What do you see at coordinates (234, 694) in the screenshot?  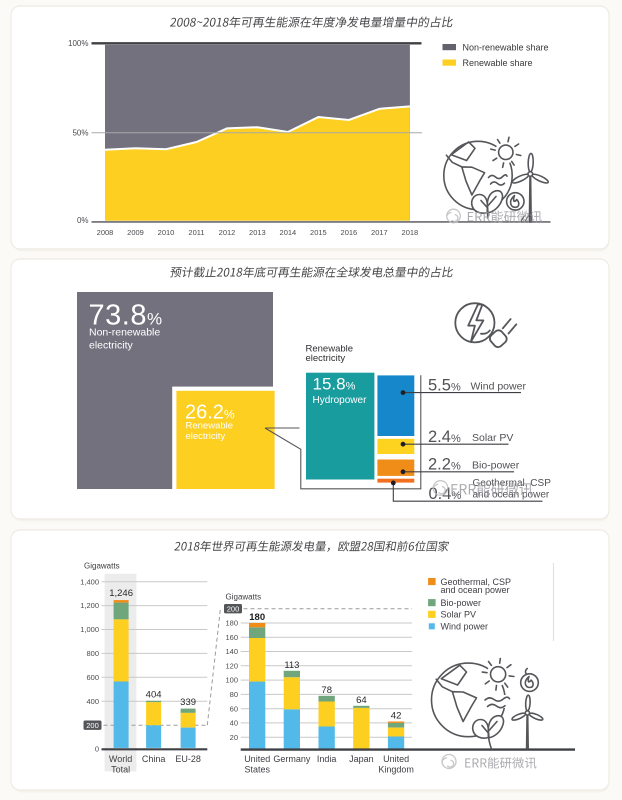 I see `svg-text: 80` at bounding box center [234, 694].